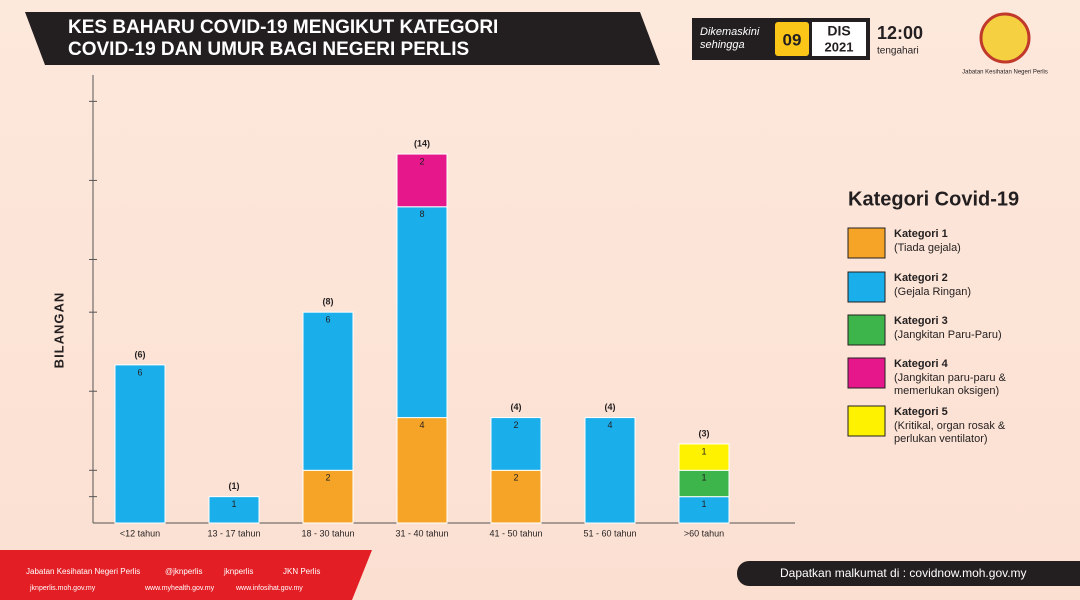  What do you see at coordinates (704, 533) in the screenshot?
I see `x-tick-label: >60 tahun` at bounding box center [704, 533].